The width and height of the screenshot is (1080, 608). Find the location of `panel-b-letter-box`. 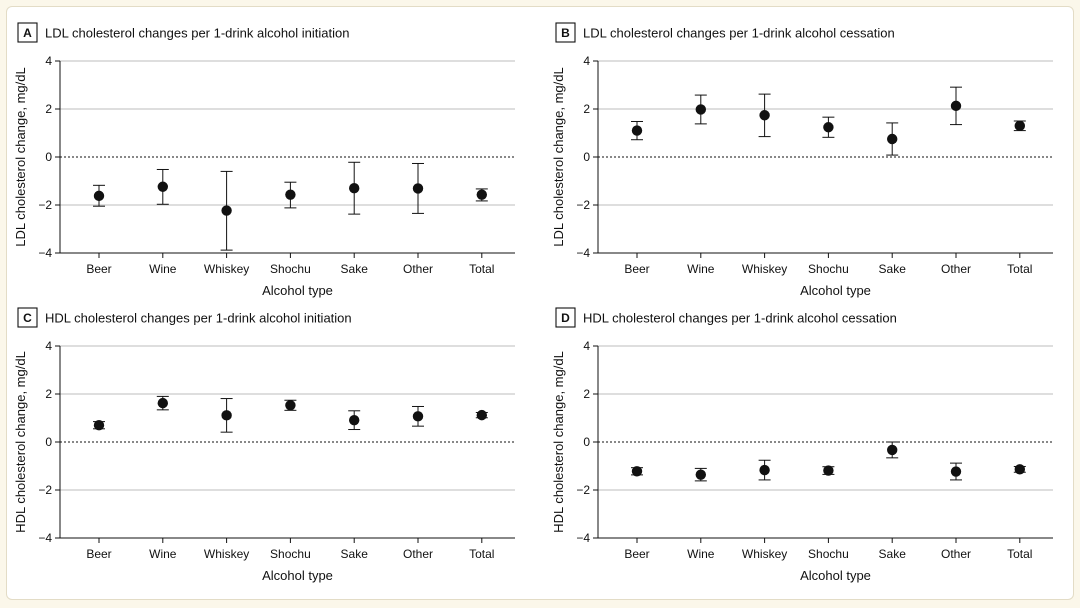

panel-b-letter-box is located at coordinates (565, 32).